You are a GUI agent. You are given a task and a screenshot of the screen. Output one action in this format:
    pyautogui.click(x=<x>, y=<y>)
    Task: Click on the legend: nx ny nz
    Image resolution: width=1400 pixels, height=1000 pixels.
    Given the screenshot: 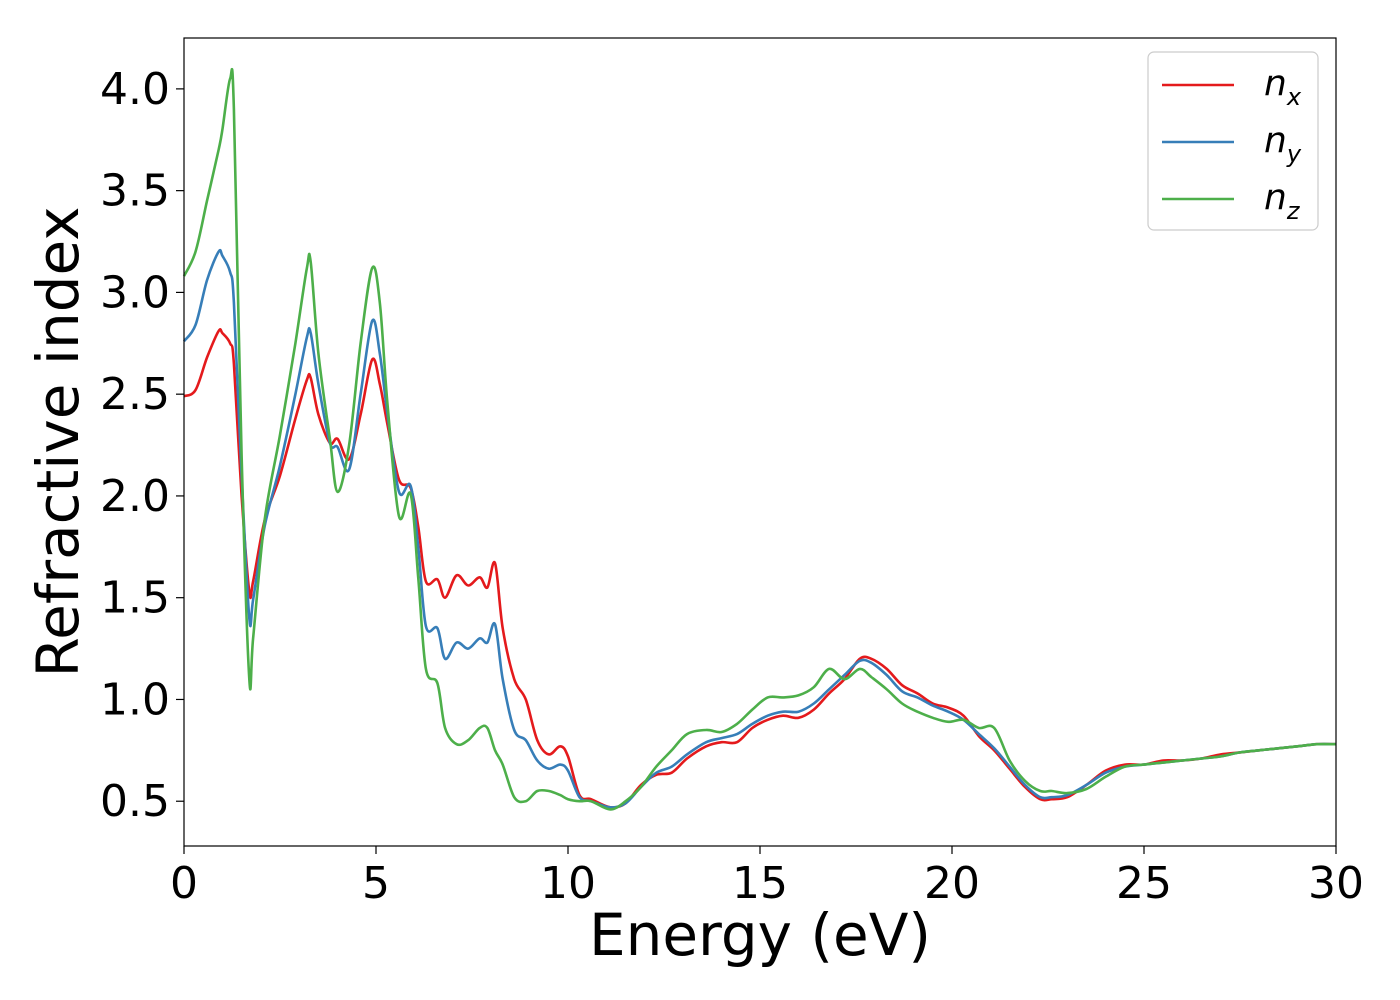 What is the action you would take?
    pyautogui.click(x=1233, y=141)
    